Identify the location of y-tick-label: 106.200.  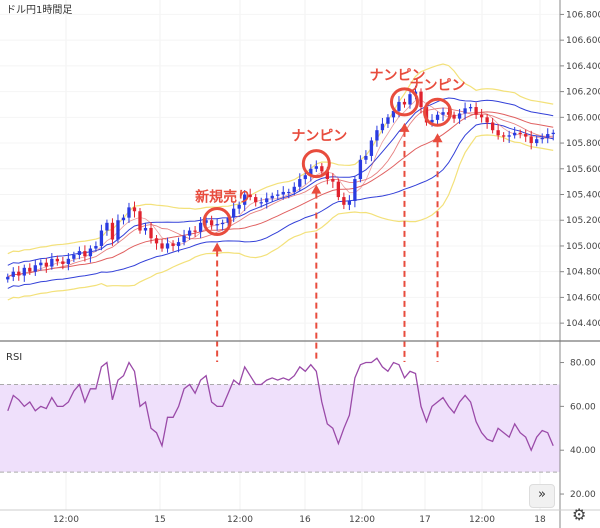
(583, 93).